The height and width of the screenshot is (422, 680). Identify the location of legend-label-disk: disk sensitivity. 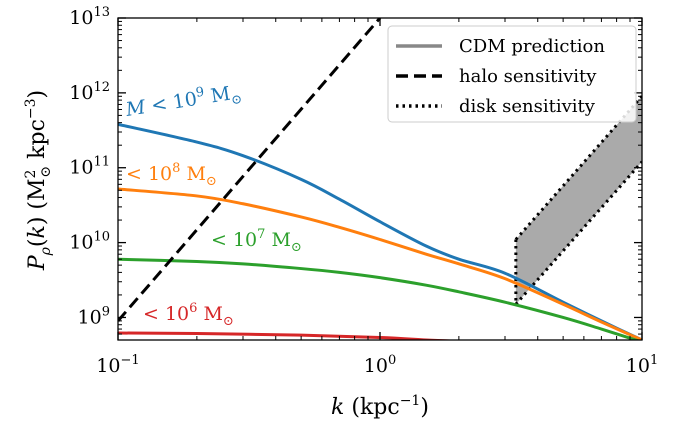
(527, 106).